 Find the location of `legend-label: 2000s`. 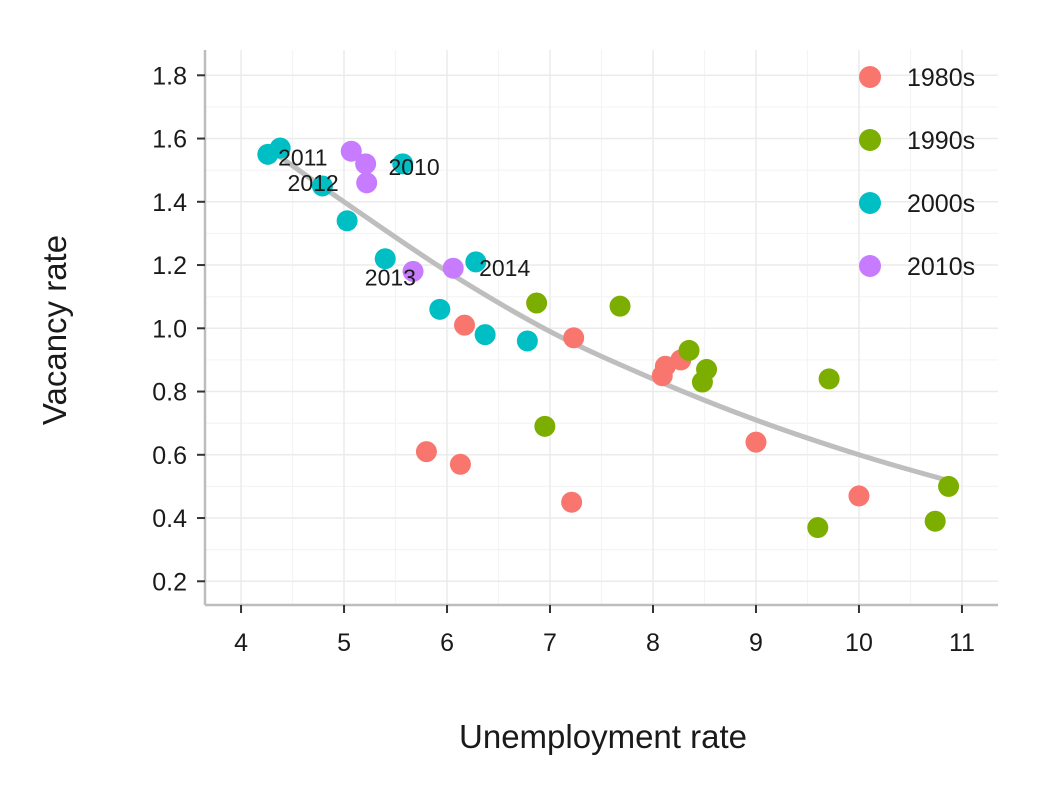

legend-label: 2000s is located at coordinates (941, 204).